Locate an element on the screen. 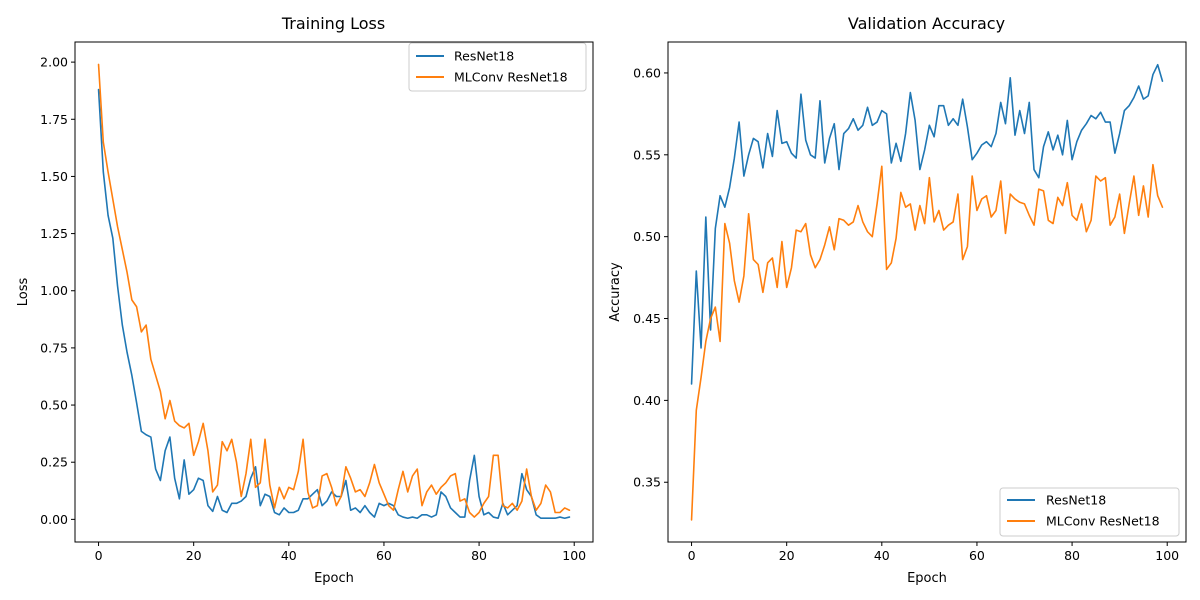  y-tick-label: 0.25 is located at coordinates (54, 462).